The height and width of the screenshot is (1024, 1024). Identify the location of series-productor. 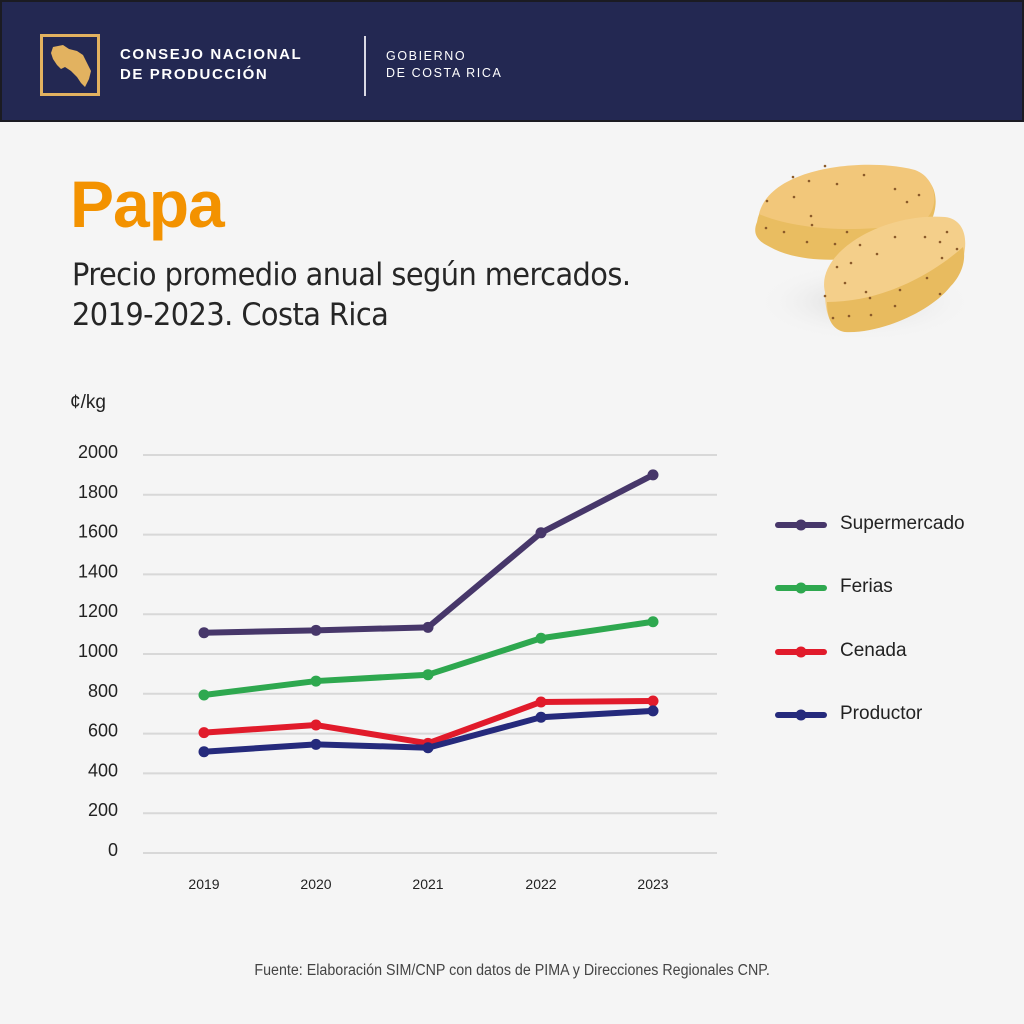
(428, 731).